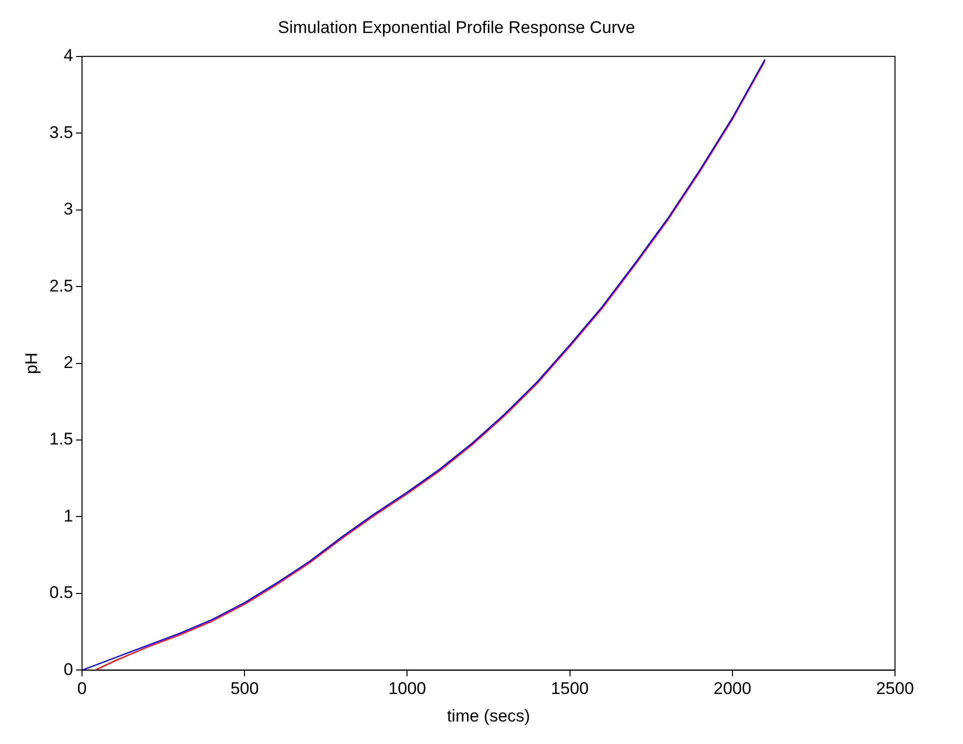 This screenshot has height=744, width=963. Describe the element at coordinates (61, 592) in the screenshot. I see `y-tick-label: 0.5` at that location.